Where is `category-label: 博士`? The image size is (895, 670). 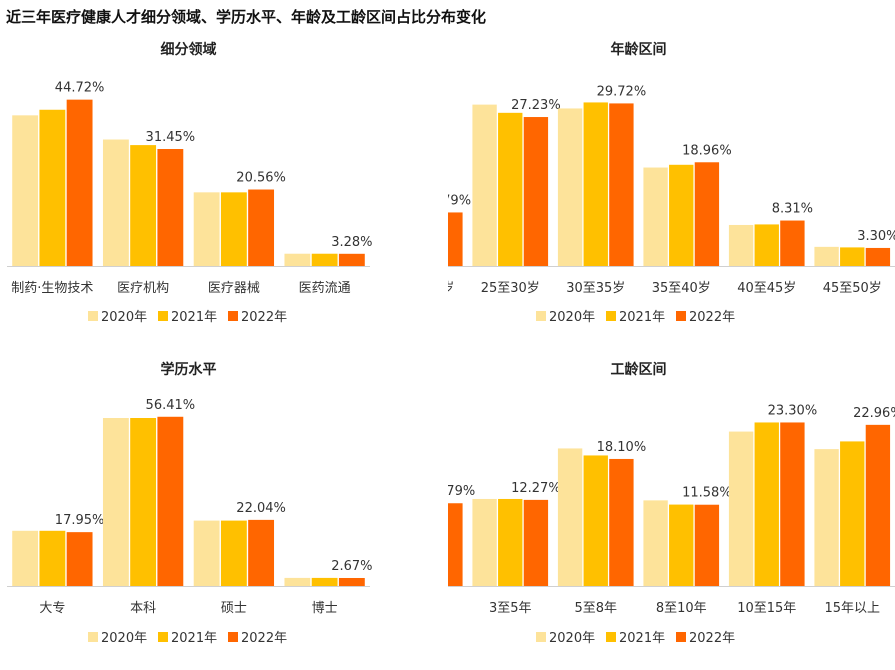
category-label: 博士 is located at coordinates (325, 608).